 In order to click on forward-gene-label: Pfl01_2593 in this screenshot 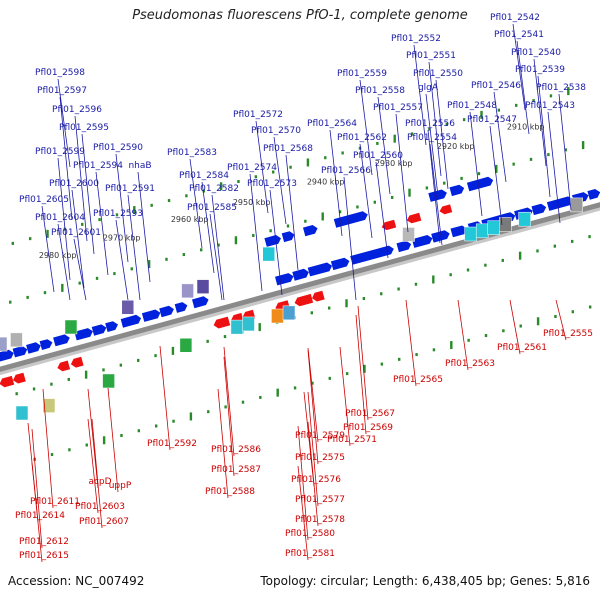, I will do `click(118, 214)`.